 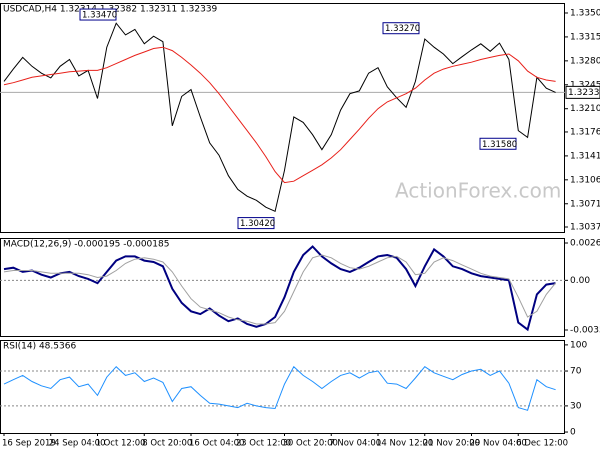 I want to click on y-tick-label: 1.31060, so click(x=585, y=180).